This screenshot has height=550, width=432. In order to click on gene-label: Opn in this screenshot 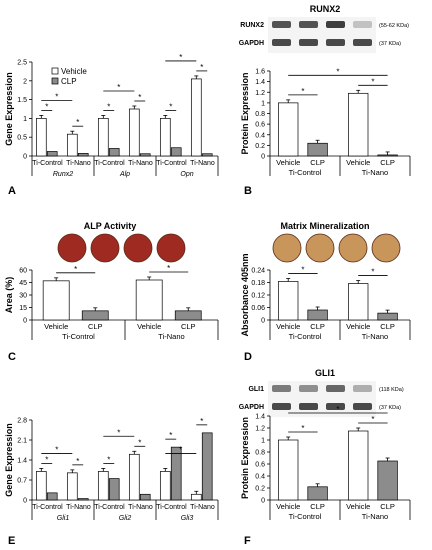, I will do `click(186, 174)`.